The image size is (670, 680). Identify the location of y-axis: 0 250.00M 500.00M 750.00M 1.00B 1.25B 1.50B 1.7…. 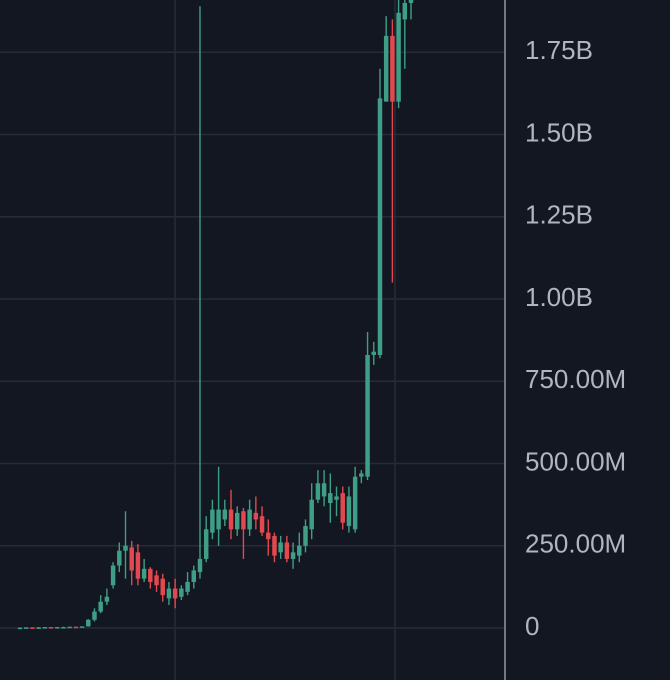
(575, 338).